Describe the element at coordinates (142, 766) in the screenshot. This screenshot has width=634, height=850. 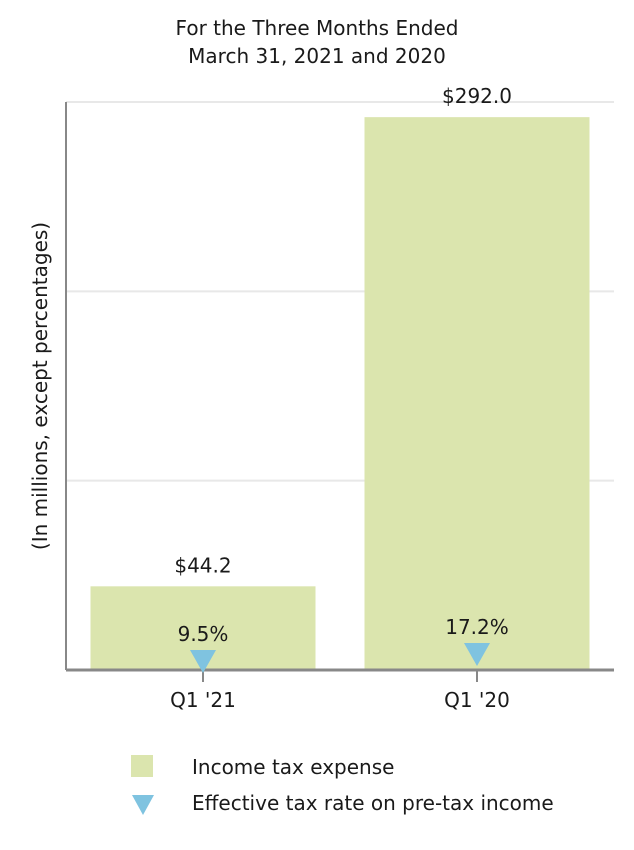
I see `legend-swatch-income-tax-expense` at that location.